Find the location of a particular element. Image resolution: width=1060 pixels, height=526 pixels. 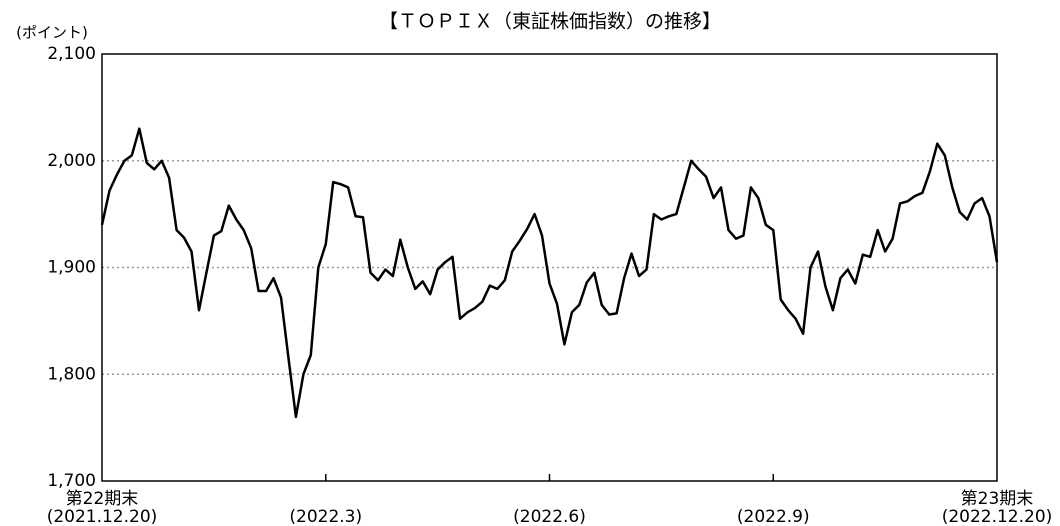

x-tick-label: 第23期末 is located at coordinates (997, 499).